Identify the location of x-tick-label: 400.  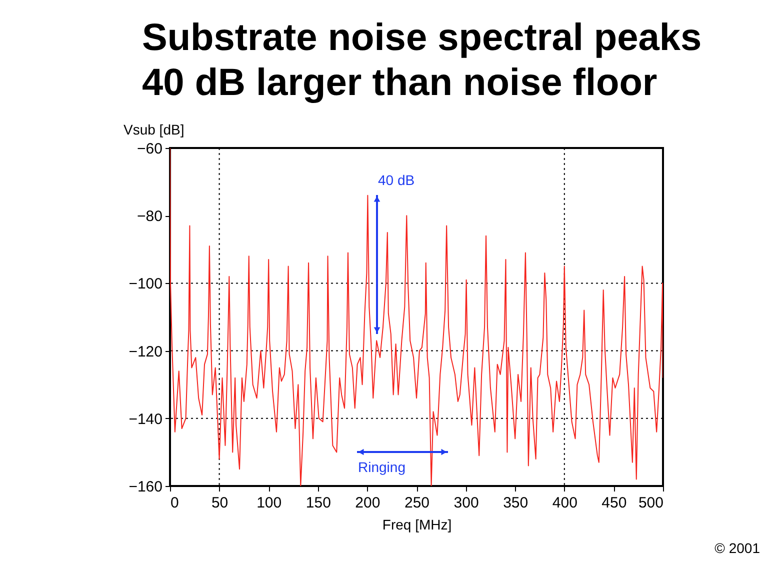
(565, 503).